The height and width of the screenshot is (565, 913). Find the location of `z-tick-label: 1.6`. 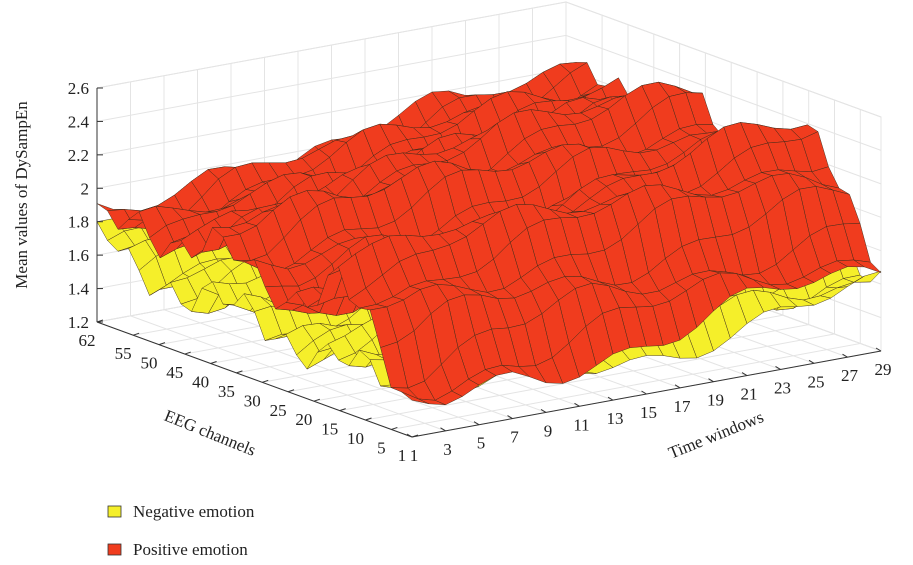

z-tick-label: 1.6 is located at coordinates (78, 255).